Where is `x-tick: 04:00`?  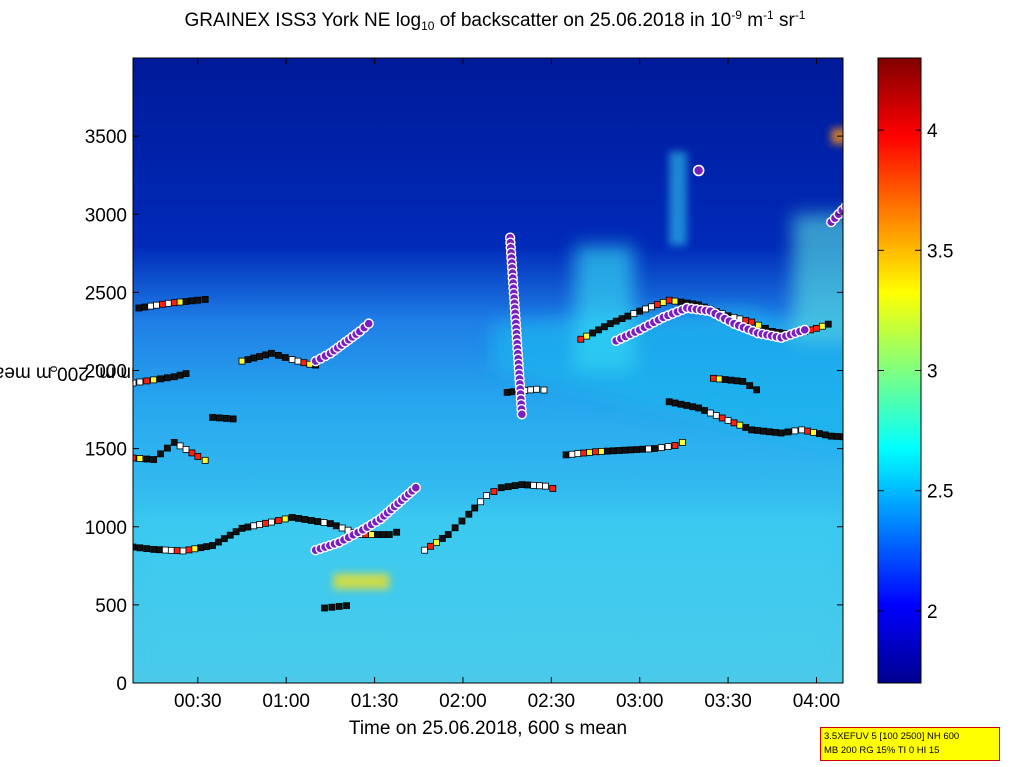
x-tick: 04:00 is located at coordinates (817, 385).